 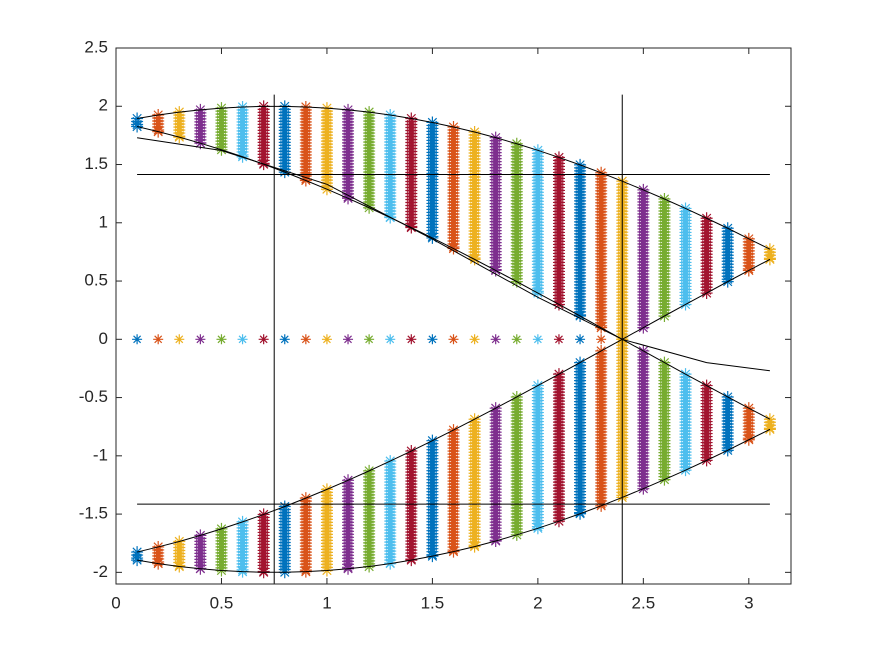 I want to click on y-tick-label: 0, so click(x=103, y=338).